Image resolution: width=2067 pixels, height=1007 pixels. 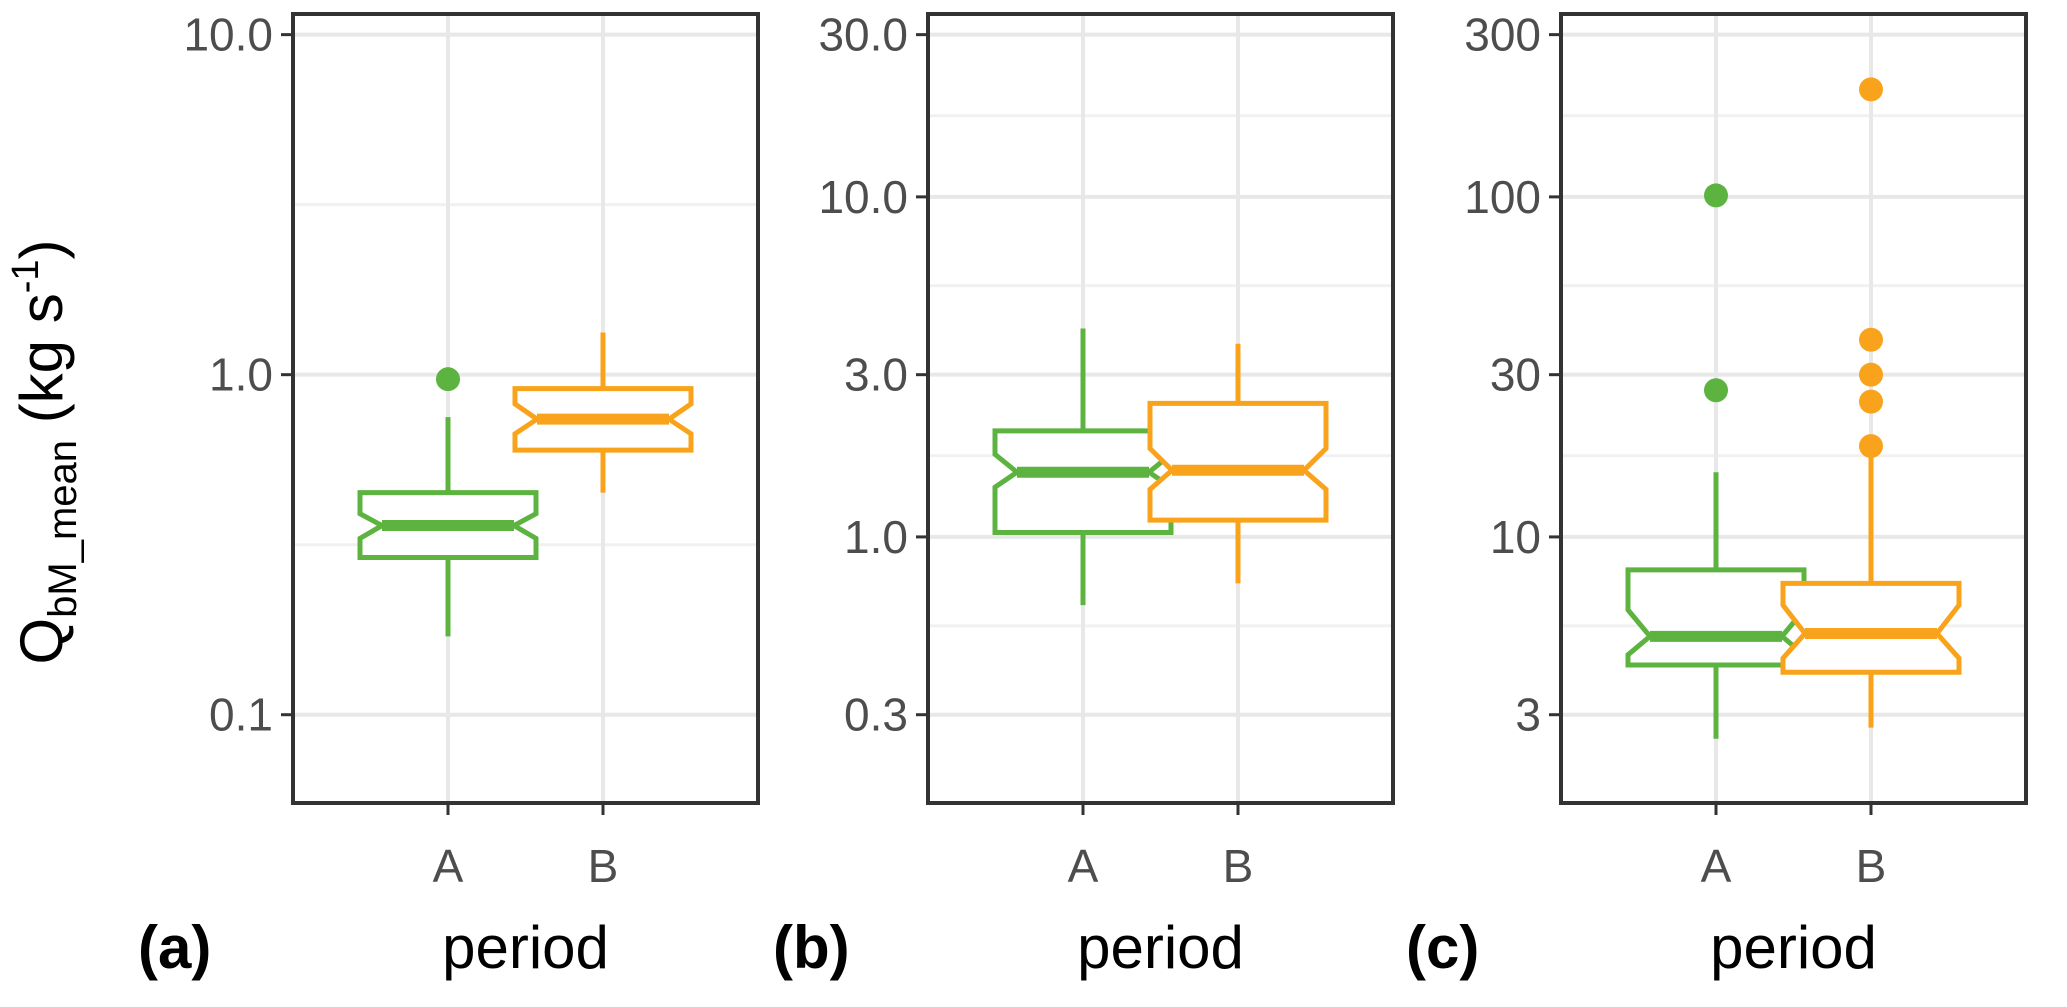 I want to click on y-tick-label: 300, so click(x=1502, y=35).